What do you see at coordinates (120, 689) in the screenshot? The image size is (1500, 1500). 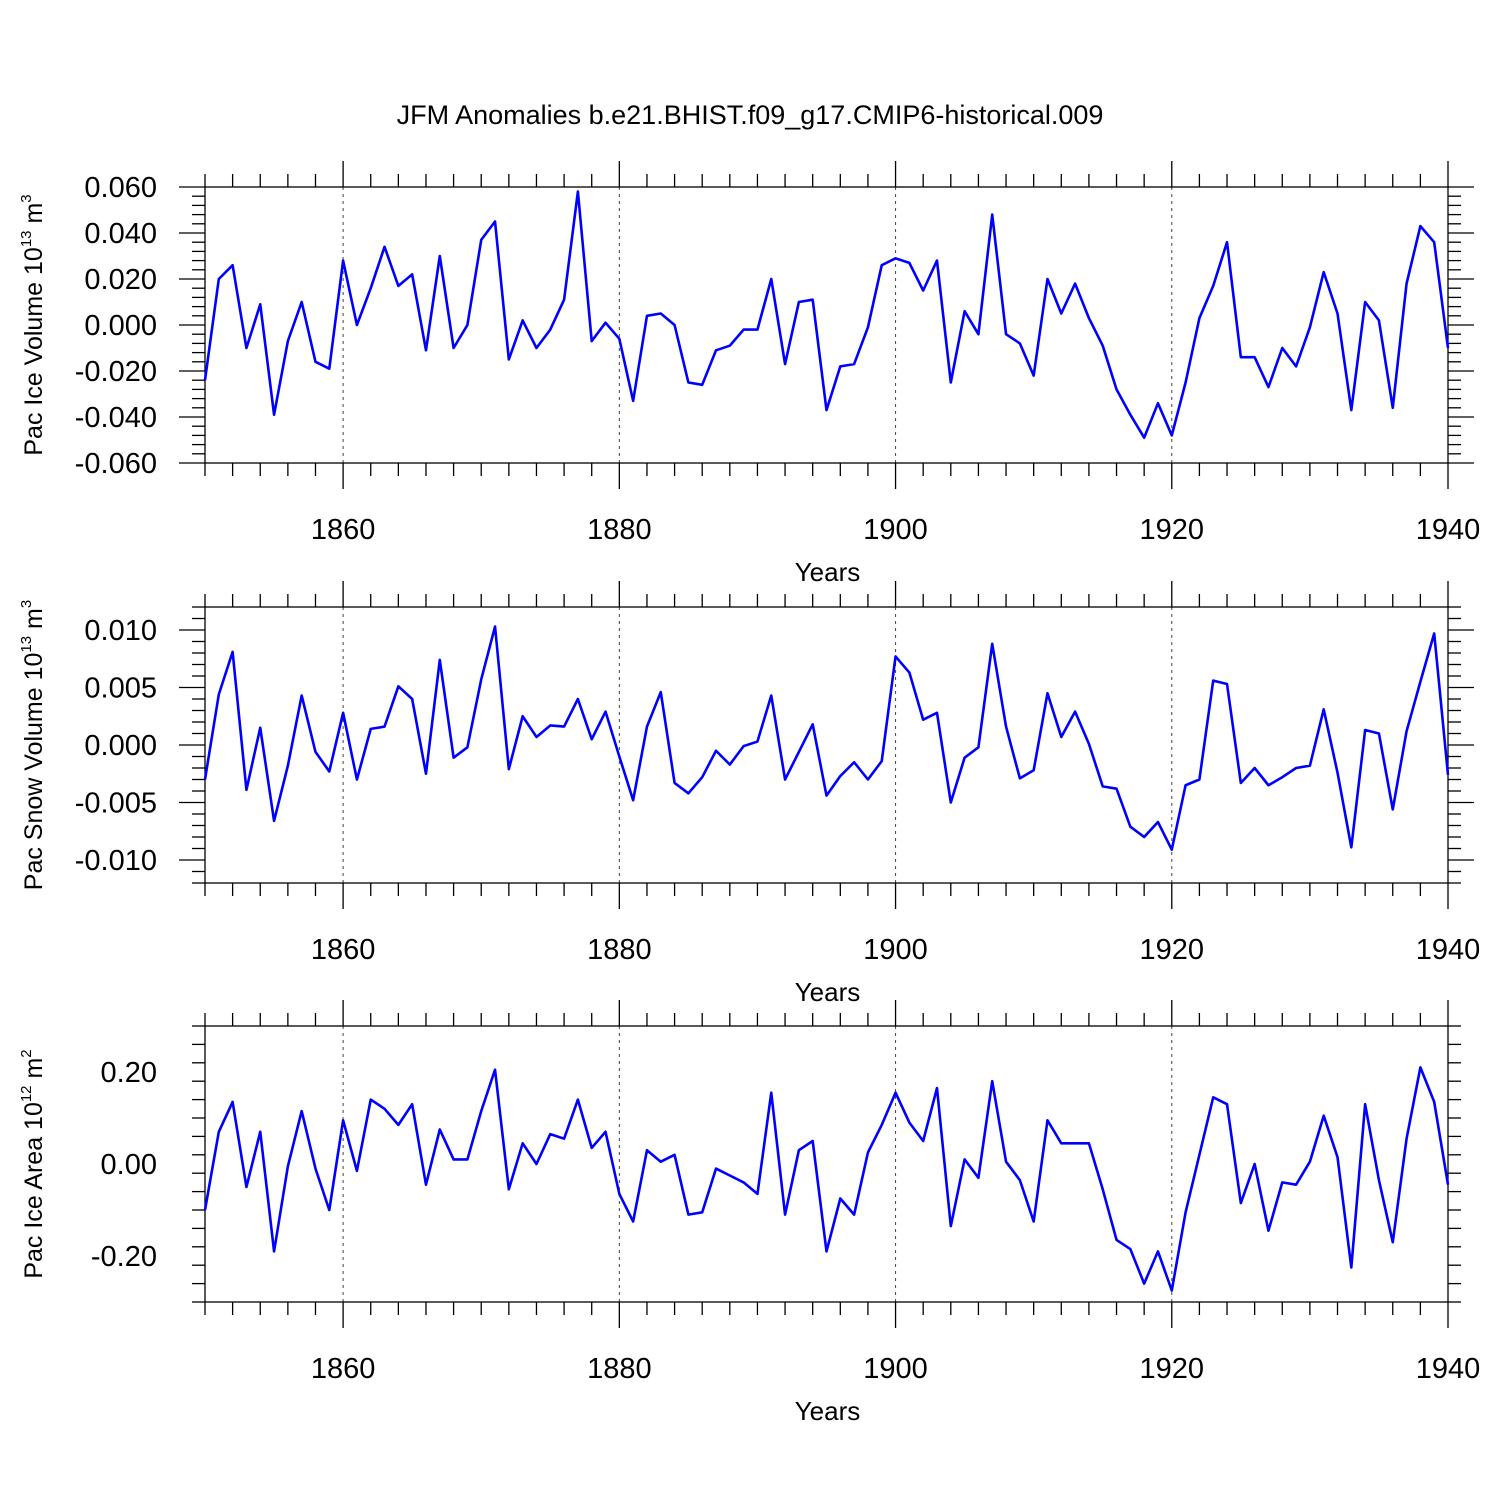 I see `y-tick-label: 0.005` at bounding box center [120, 689].